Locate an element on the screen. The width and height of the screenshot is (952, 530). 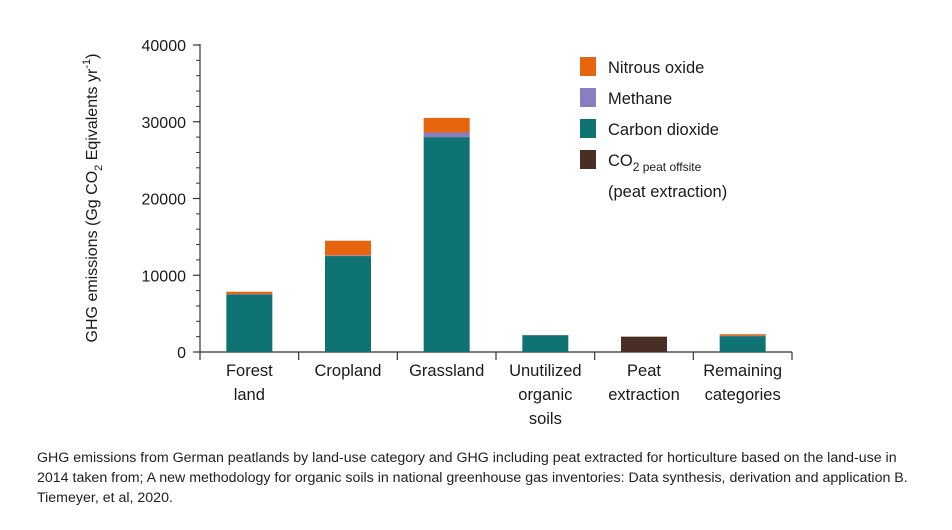
category-label: categories is located at coordinates (743, 395).